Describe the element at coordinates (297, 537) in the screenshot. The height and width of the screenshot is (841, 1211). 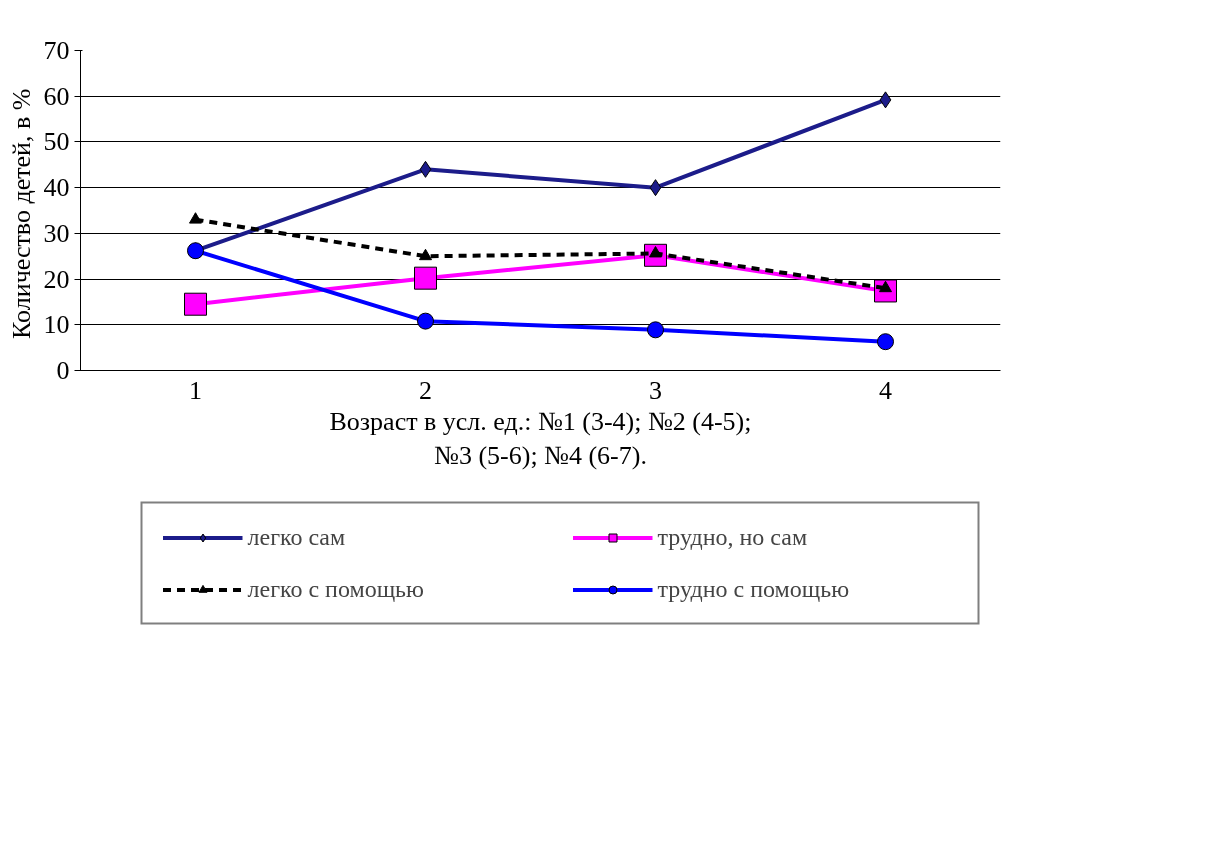
I see `legend-label: легко сам` at that location.